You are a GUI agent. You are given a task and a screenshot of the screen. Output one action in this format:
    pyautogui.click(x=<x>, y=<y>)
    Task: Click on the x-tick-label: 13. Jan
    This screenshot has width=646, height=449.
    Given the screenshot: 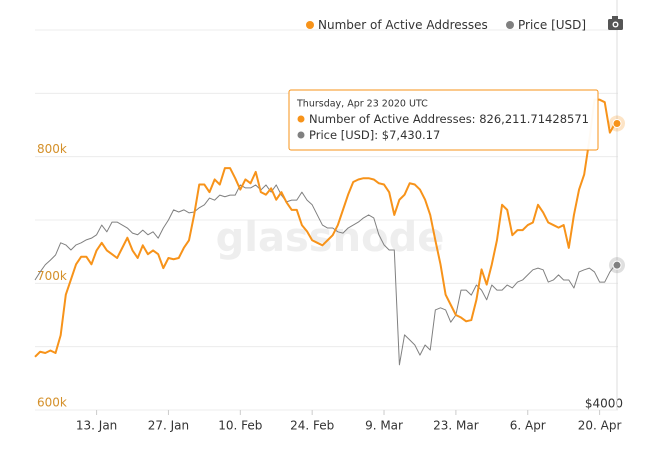 What is the action you would take?
    pyautogui.click(x=96, y=426)
    